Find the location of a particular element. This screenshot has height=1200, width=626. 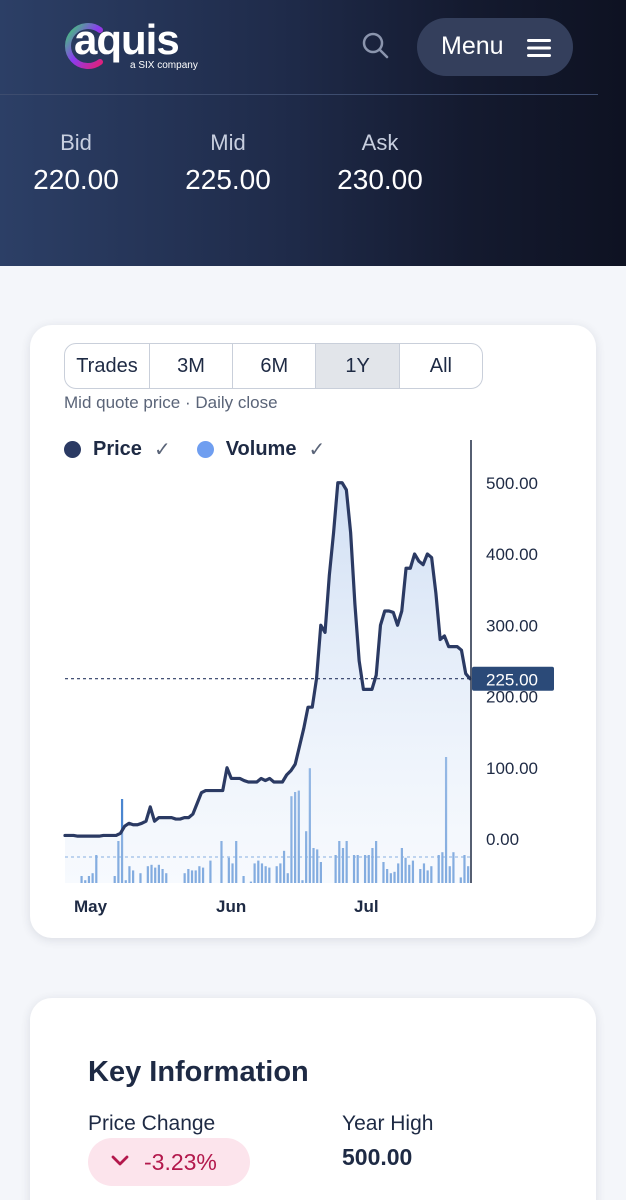

mid-quote: Mid 225.00 is located at coordinates (228, 163).